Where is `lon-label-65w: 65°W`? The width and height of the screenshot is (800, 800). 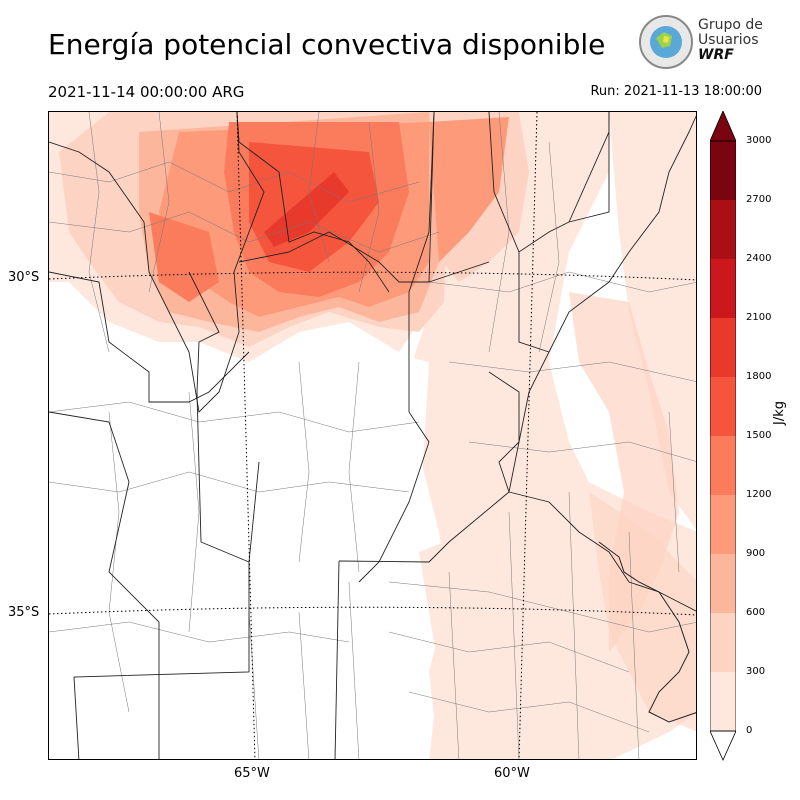
lon-label-65w: 65°W is located at coordinates (252, 773).